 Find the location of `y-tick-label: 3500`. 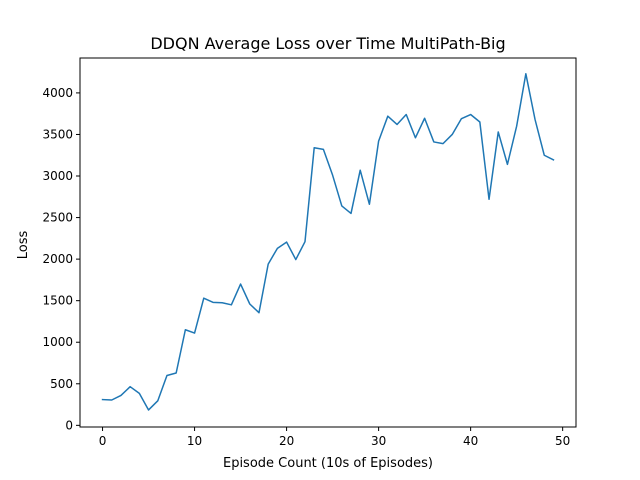

y-tick-label: 3500 is located at coordinates (57, 134).